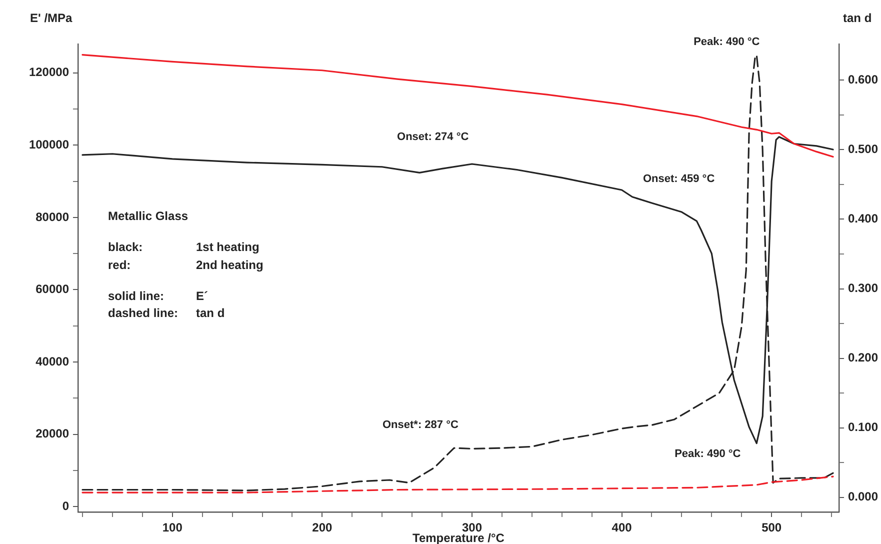 This screenshot has height=544, width=881. Describe the element at coordinates (51, 18) in the screenshot. I see `y-axis-title: E' /MPa` at that location.